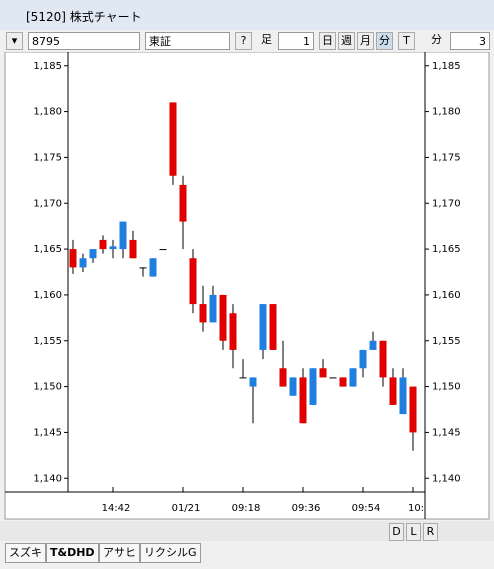 The width and height of the screenshot is (494, 569). What do you see at coordinates (446, 387) in the screenshot?
I see `y2-tick-label: 1,150` at bounding box center [446, 387].